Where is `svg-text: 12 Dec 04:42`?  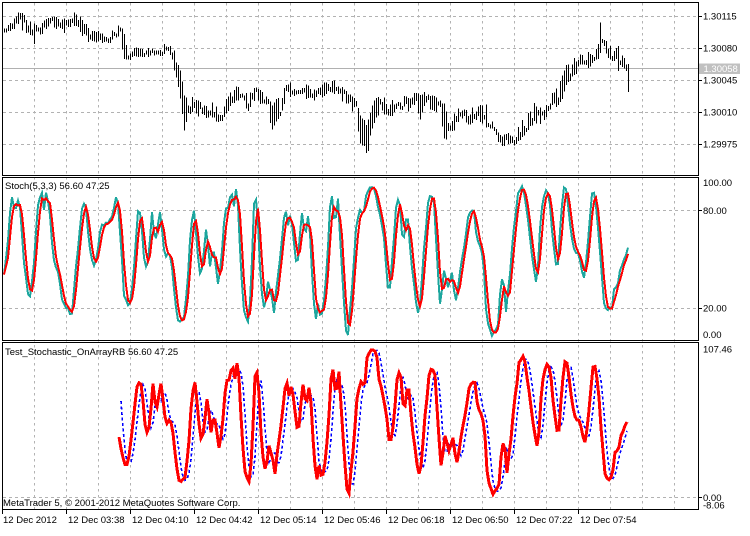
svg-text: 12 Dec 04:42 is located at coordinates (224, 520).